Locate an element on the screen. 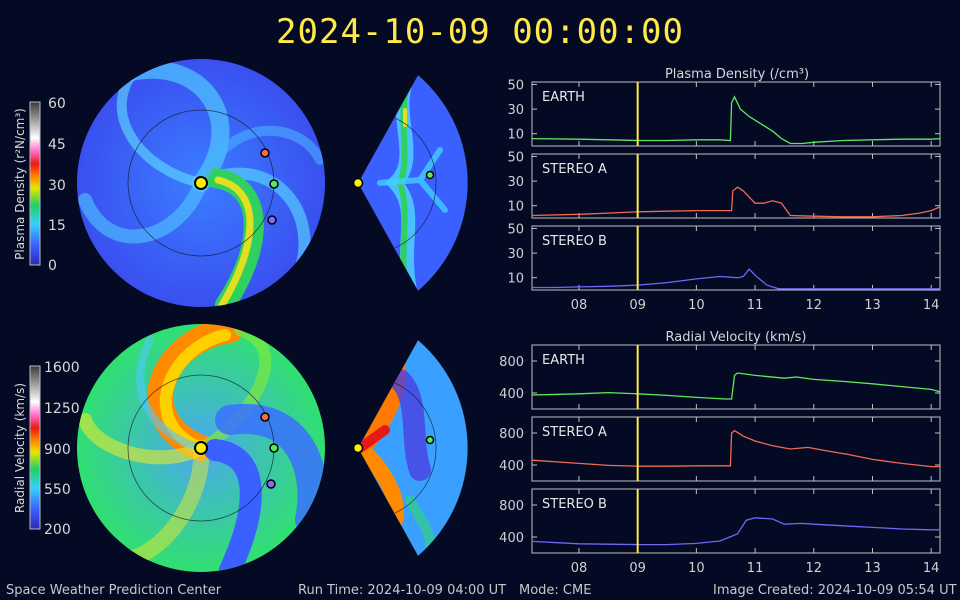 The height and width of the screenshot is (600, 960). velocity-tick: 1600 is located at coordinates (62, 368).